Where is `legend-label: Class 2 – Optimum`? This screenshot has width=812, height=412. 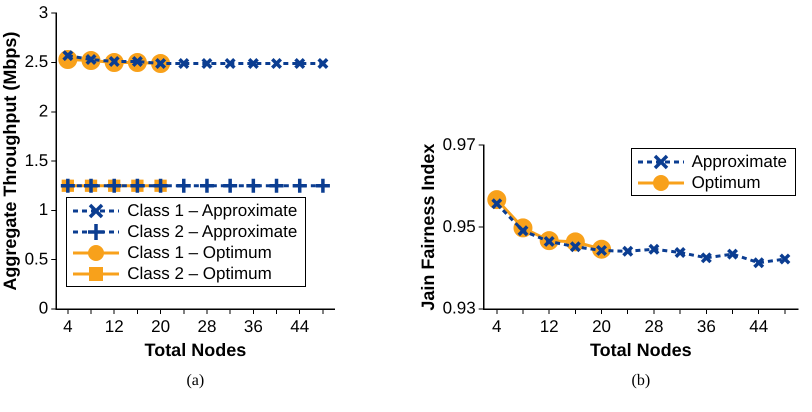 legend-label: Class 2 – Optimum is located at coordinates (199, 274).